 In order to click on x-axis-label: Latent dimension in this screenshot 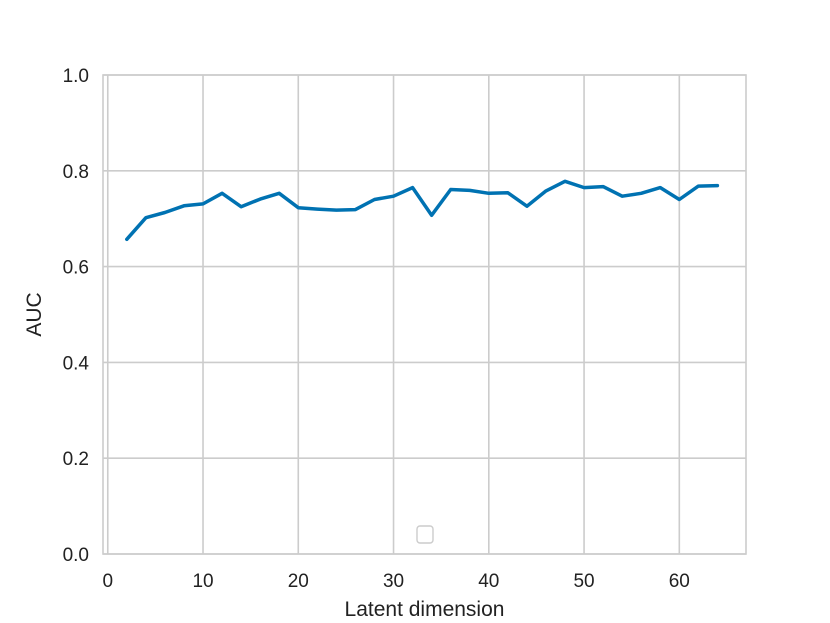, I will do `click(425, 609)`.